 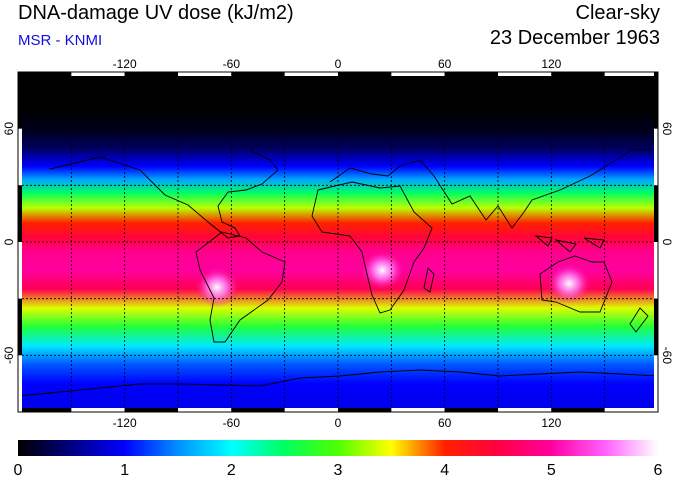 What do you see at coordinates (124, 470) in the screenshot?
I see `colorbar-label: 1` at bounding box center [124, 470].